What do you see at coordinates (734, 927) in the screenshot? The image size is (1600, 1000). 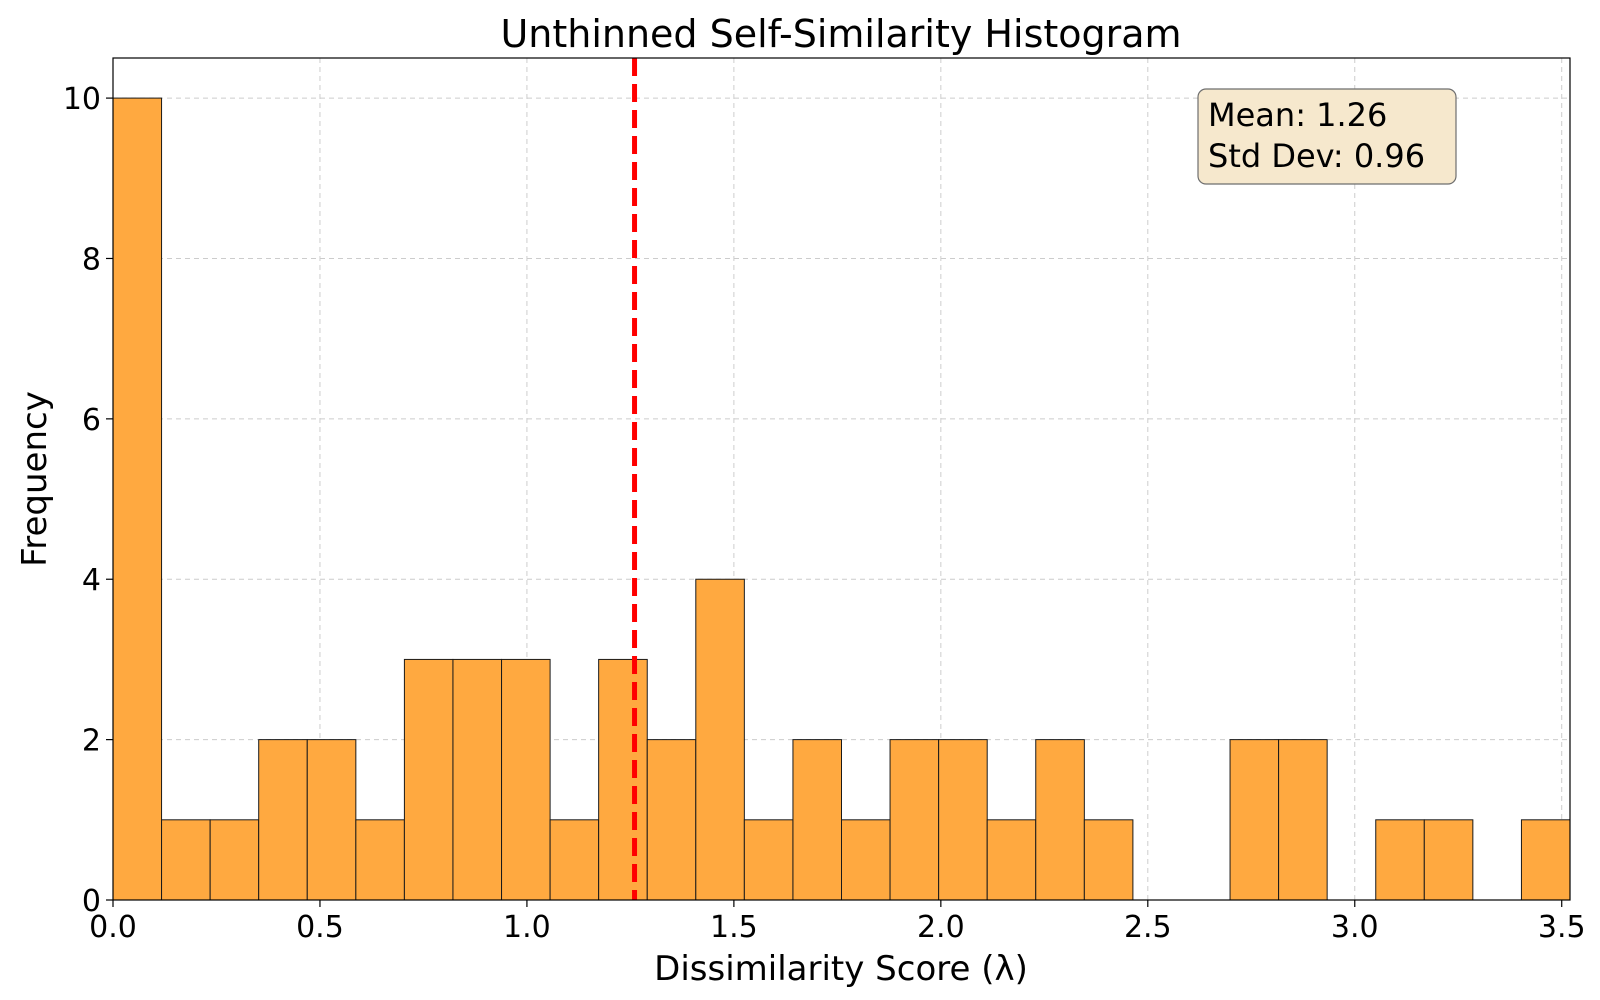 I see `x-tick-label: 1.5` at bounding box center [734, 927].